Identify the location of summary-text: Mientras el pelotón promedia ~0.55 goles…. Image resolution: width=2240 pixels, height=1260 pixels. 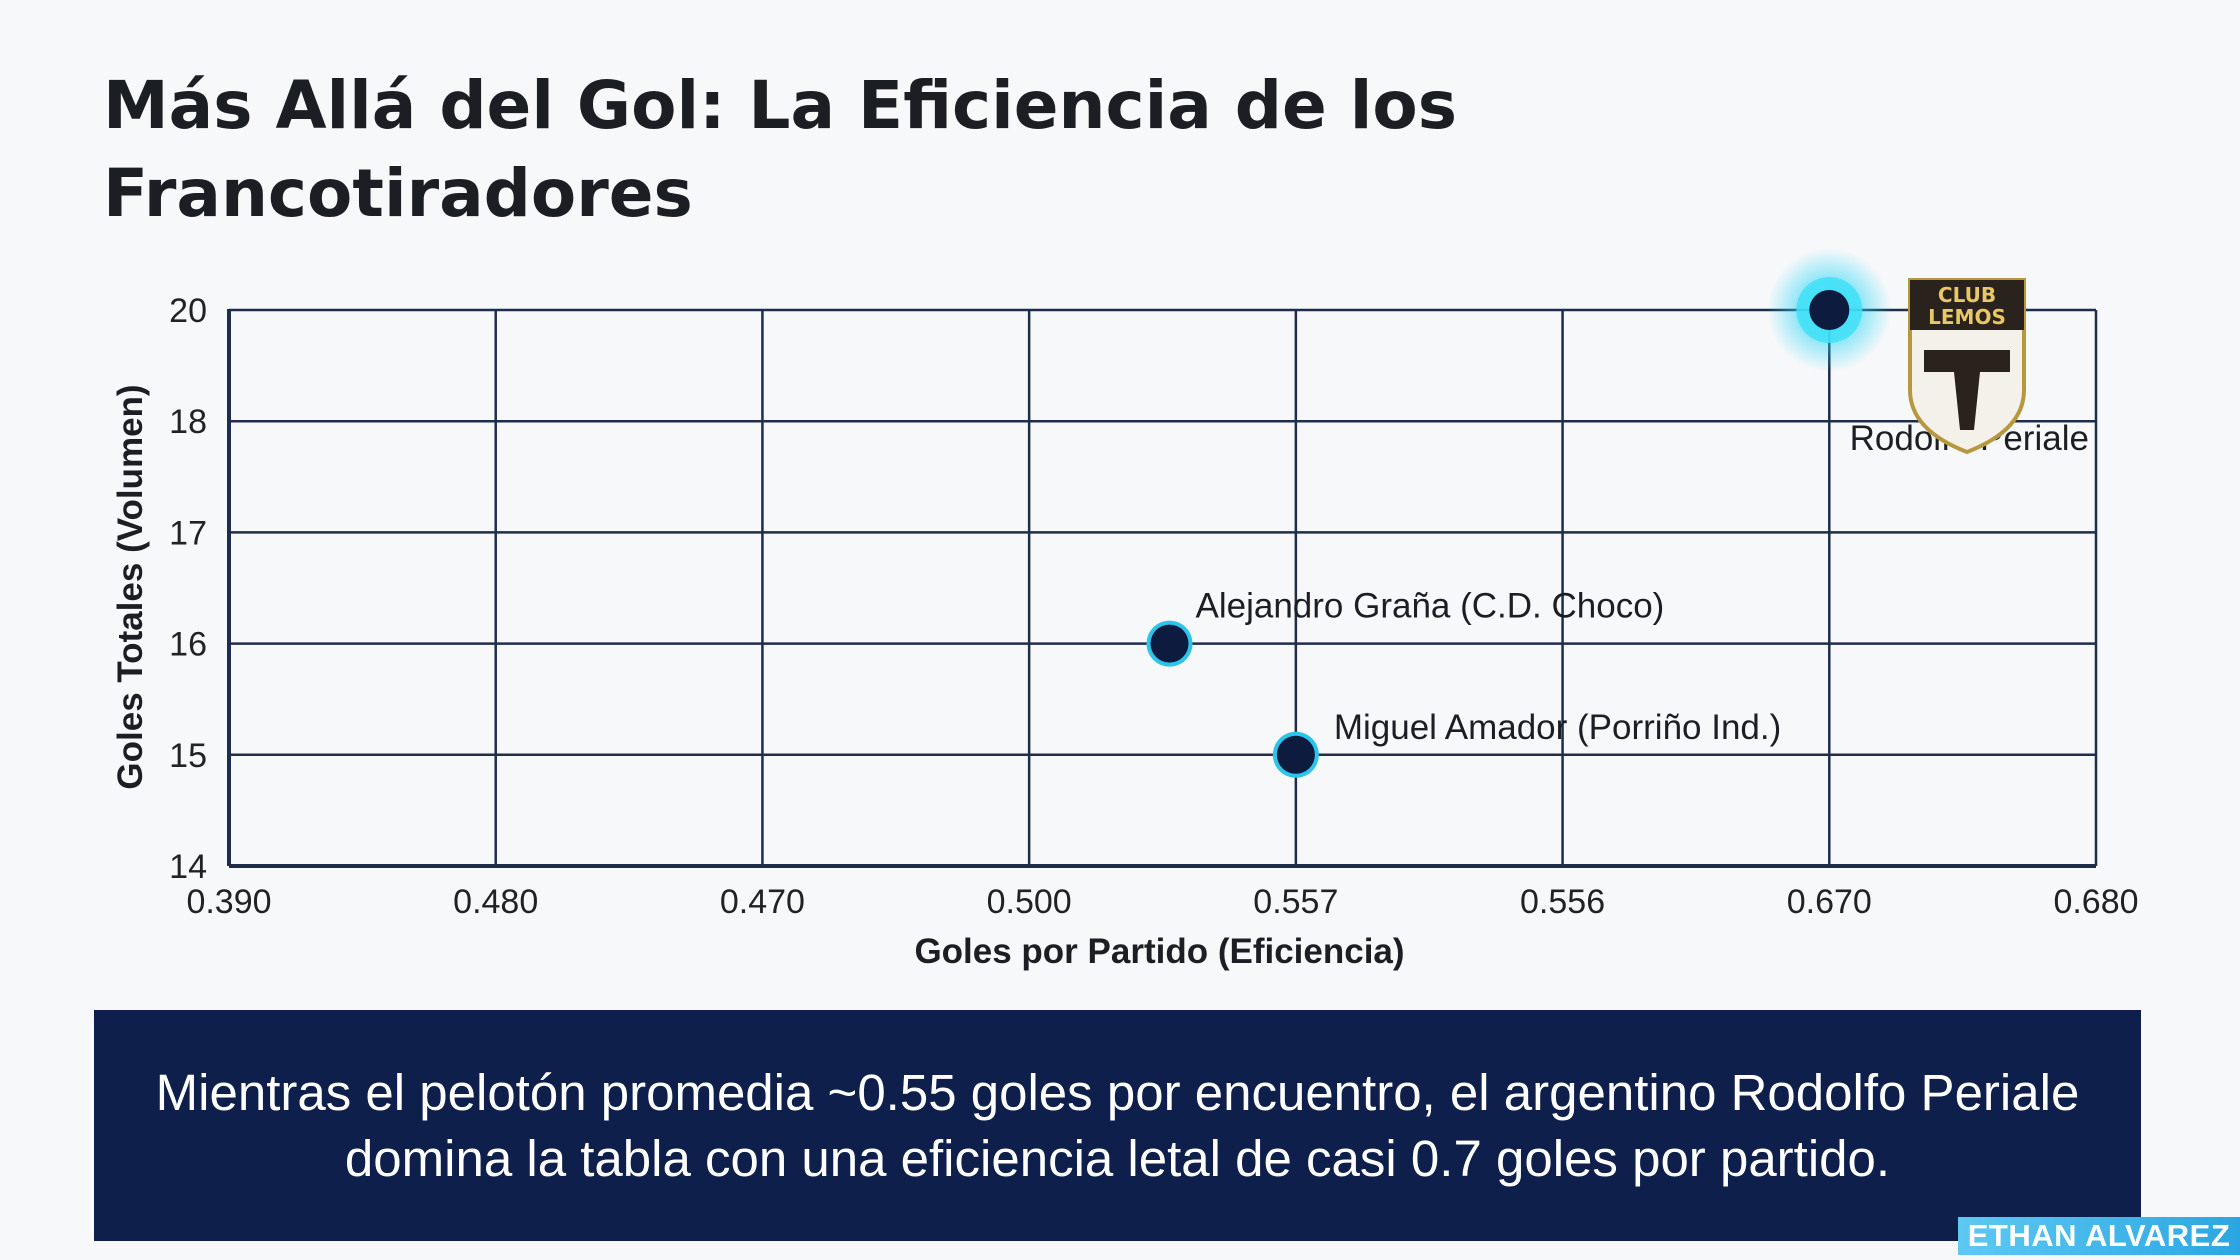
(1117, 1125).